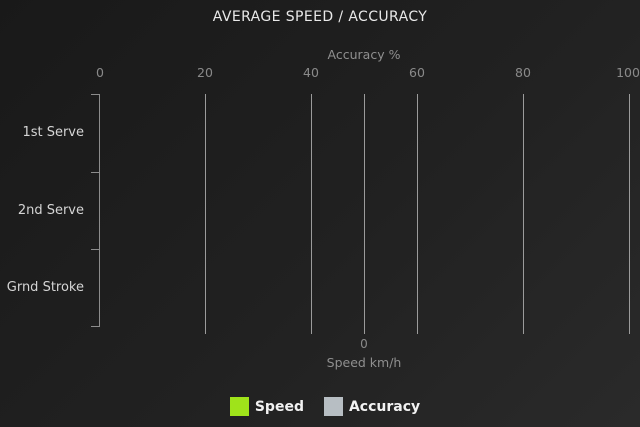 The image size is (640, 427). Describe the element at coordinates (239, 406) in the screenshot. I see `speed-swatch-icon` at that location.